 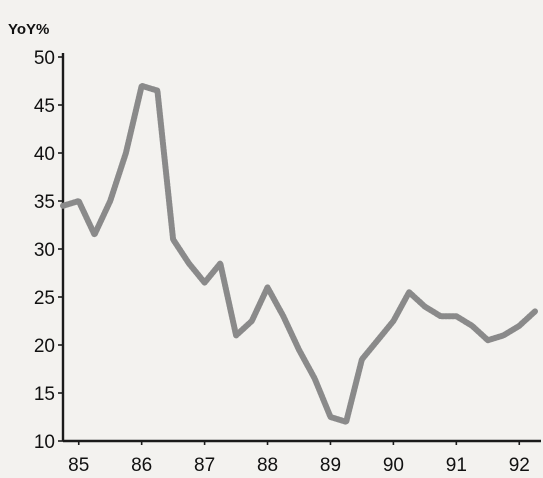 I want to click on x-tick-label: 86, so click(x=141, y=465).